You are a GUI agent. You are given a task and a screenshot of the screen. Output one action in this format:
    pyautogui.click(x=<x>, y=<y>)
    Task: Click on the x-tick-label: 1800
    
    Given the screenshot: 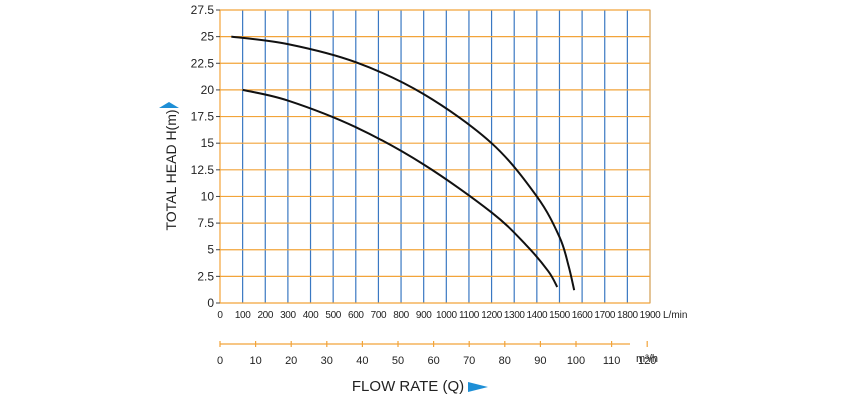 What is the action you would take?
    pyautogui.click(x=627, y=315)
    